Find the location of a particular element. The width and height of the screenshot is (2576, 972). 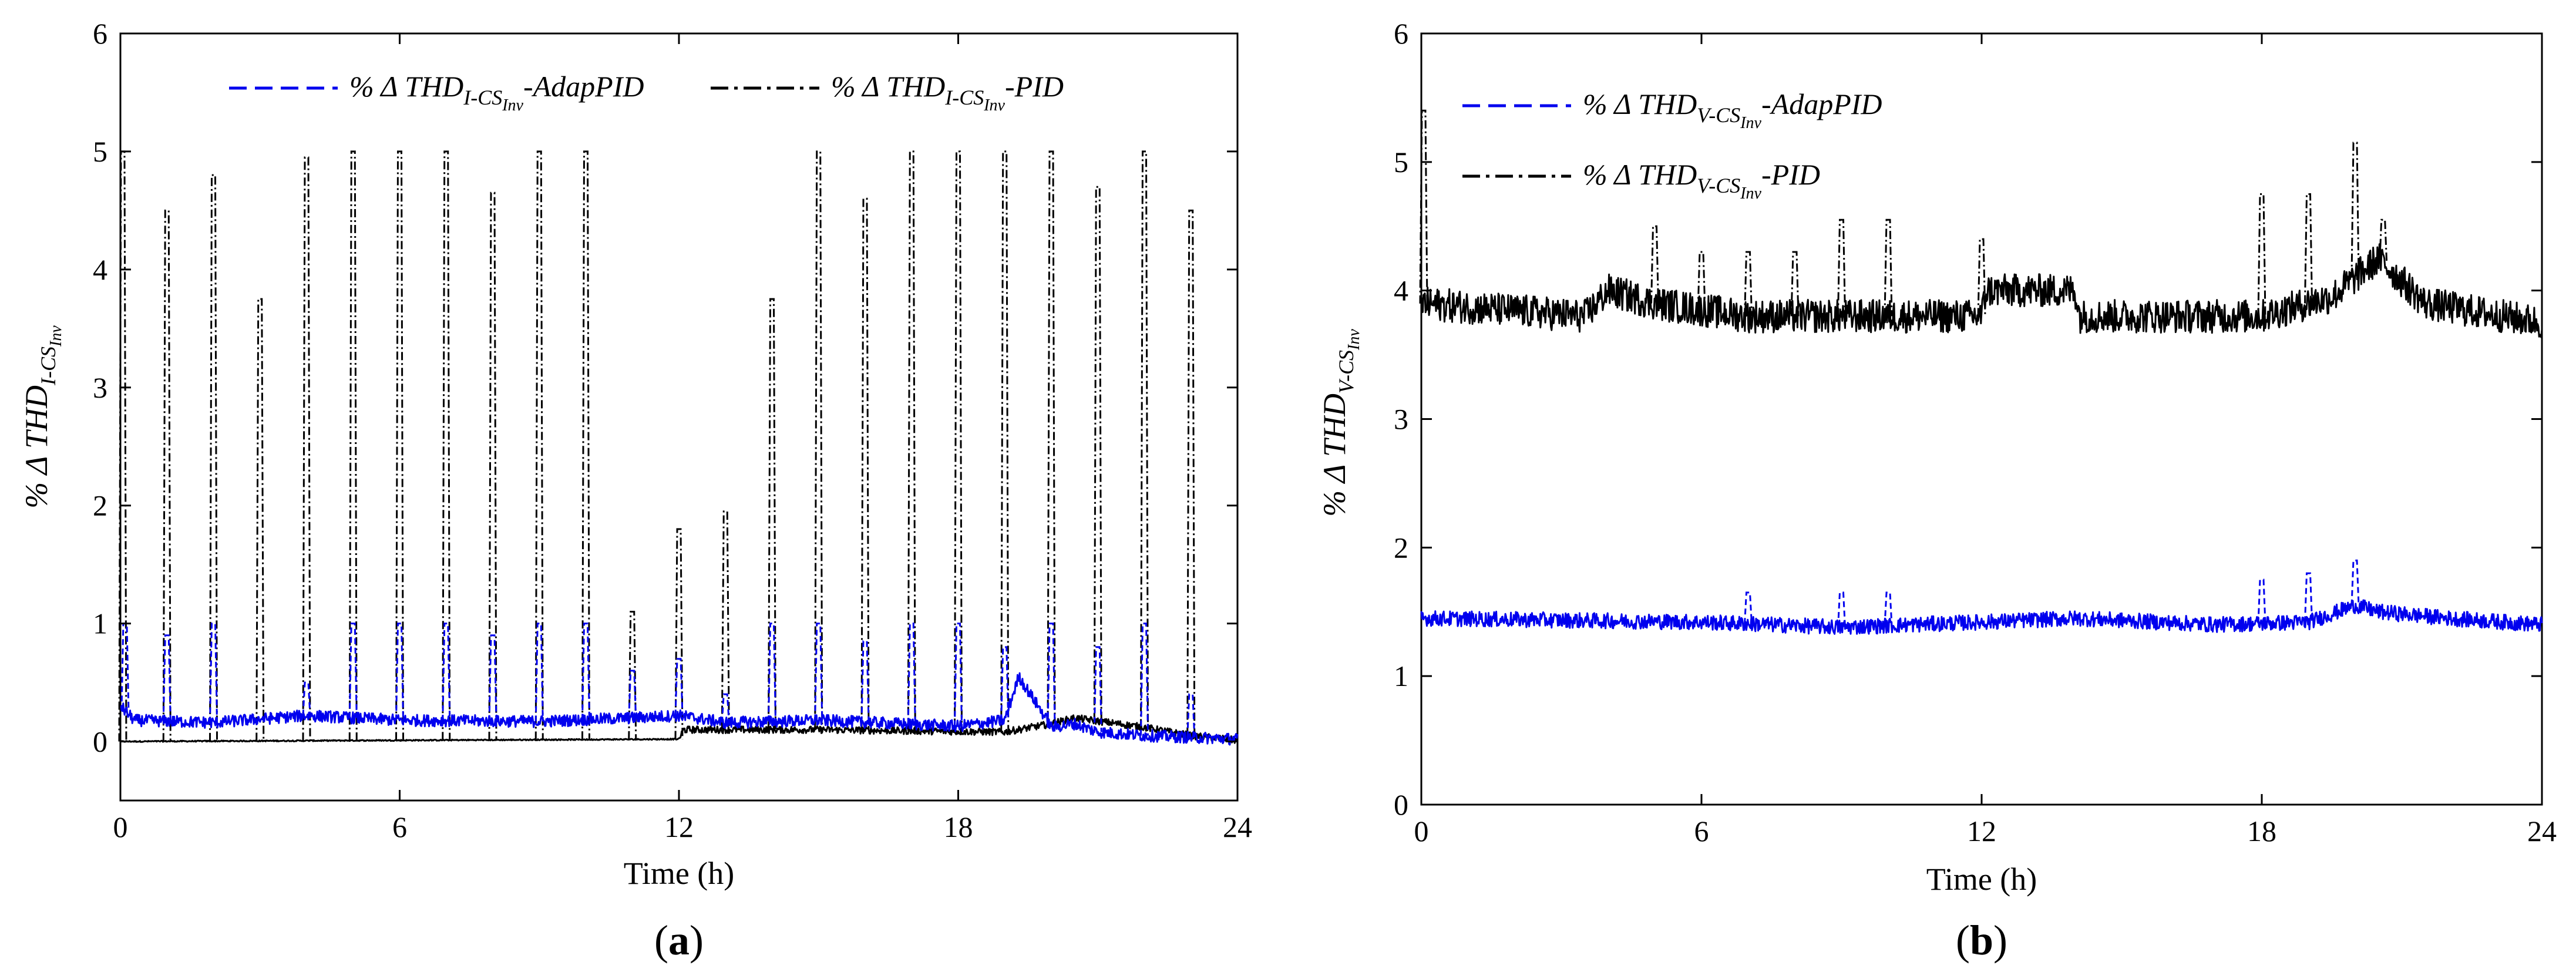

panel-b-y-axis-label: % Δ THDV-CSInv is located at coordinates (1340, 423).